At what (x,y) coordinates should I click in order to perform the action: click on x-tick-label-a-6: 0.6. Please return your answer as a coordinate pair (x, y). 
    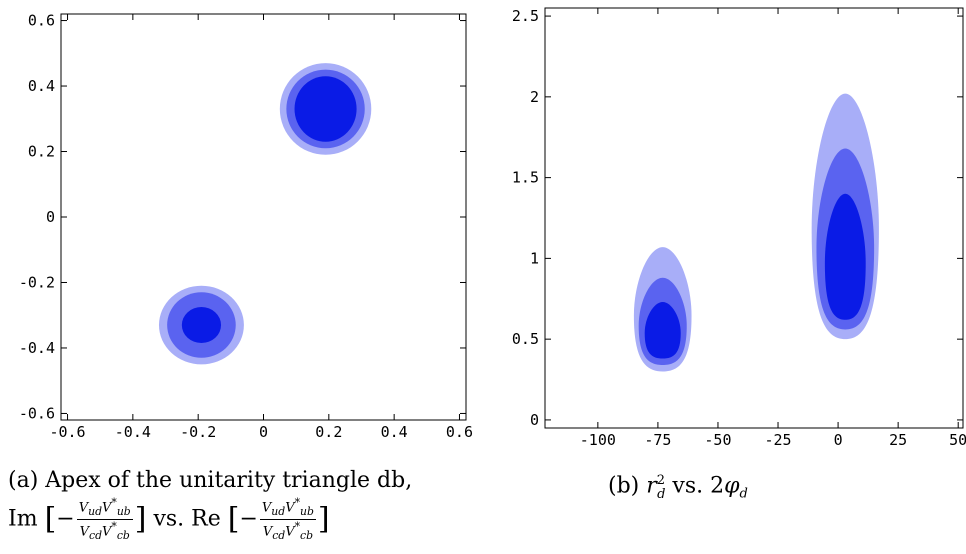
    Looking at the image, I should click on (459, 432).